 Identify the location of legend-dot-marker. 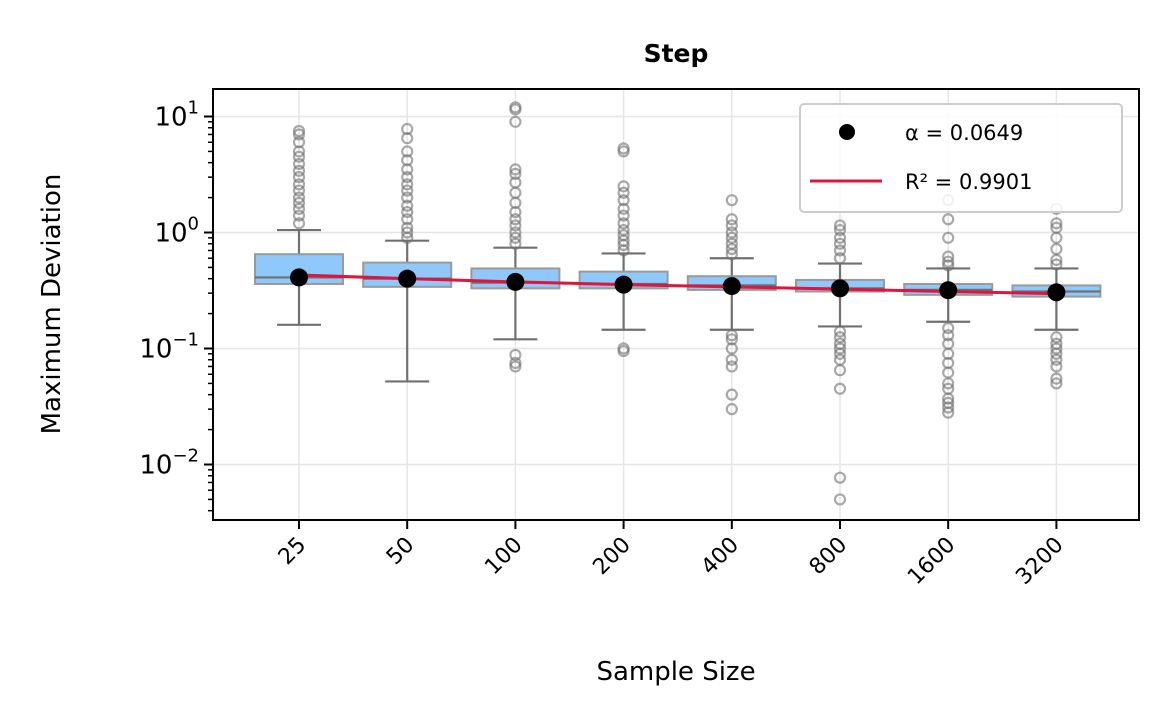
(847, 132).